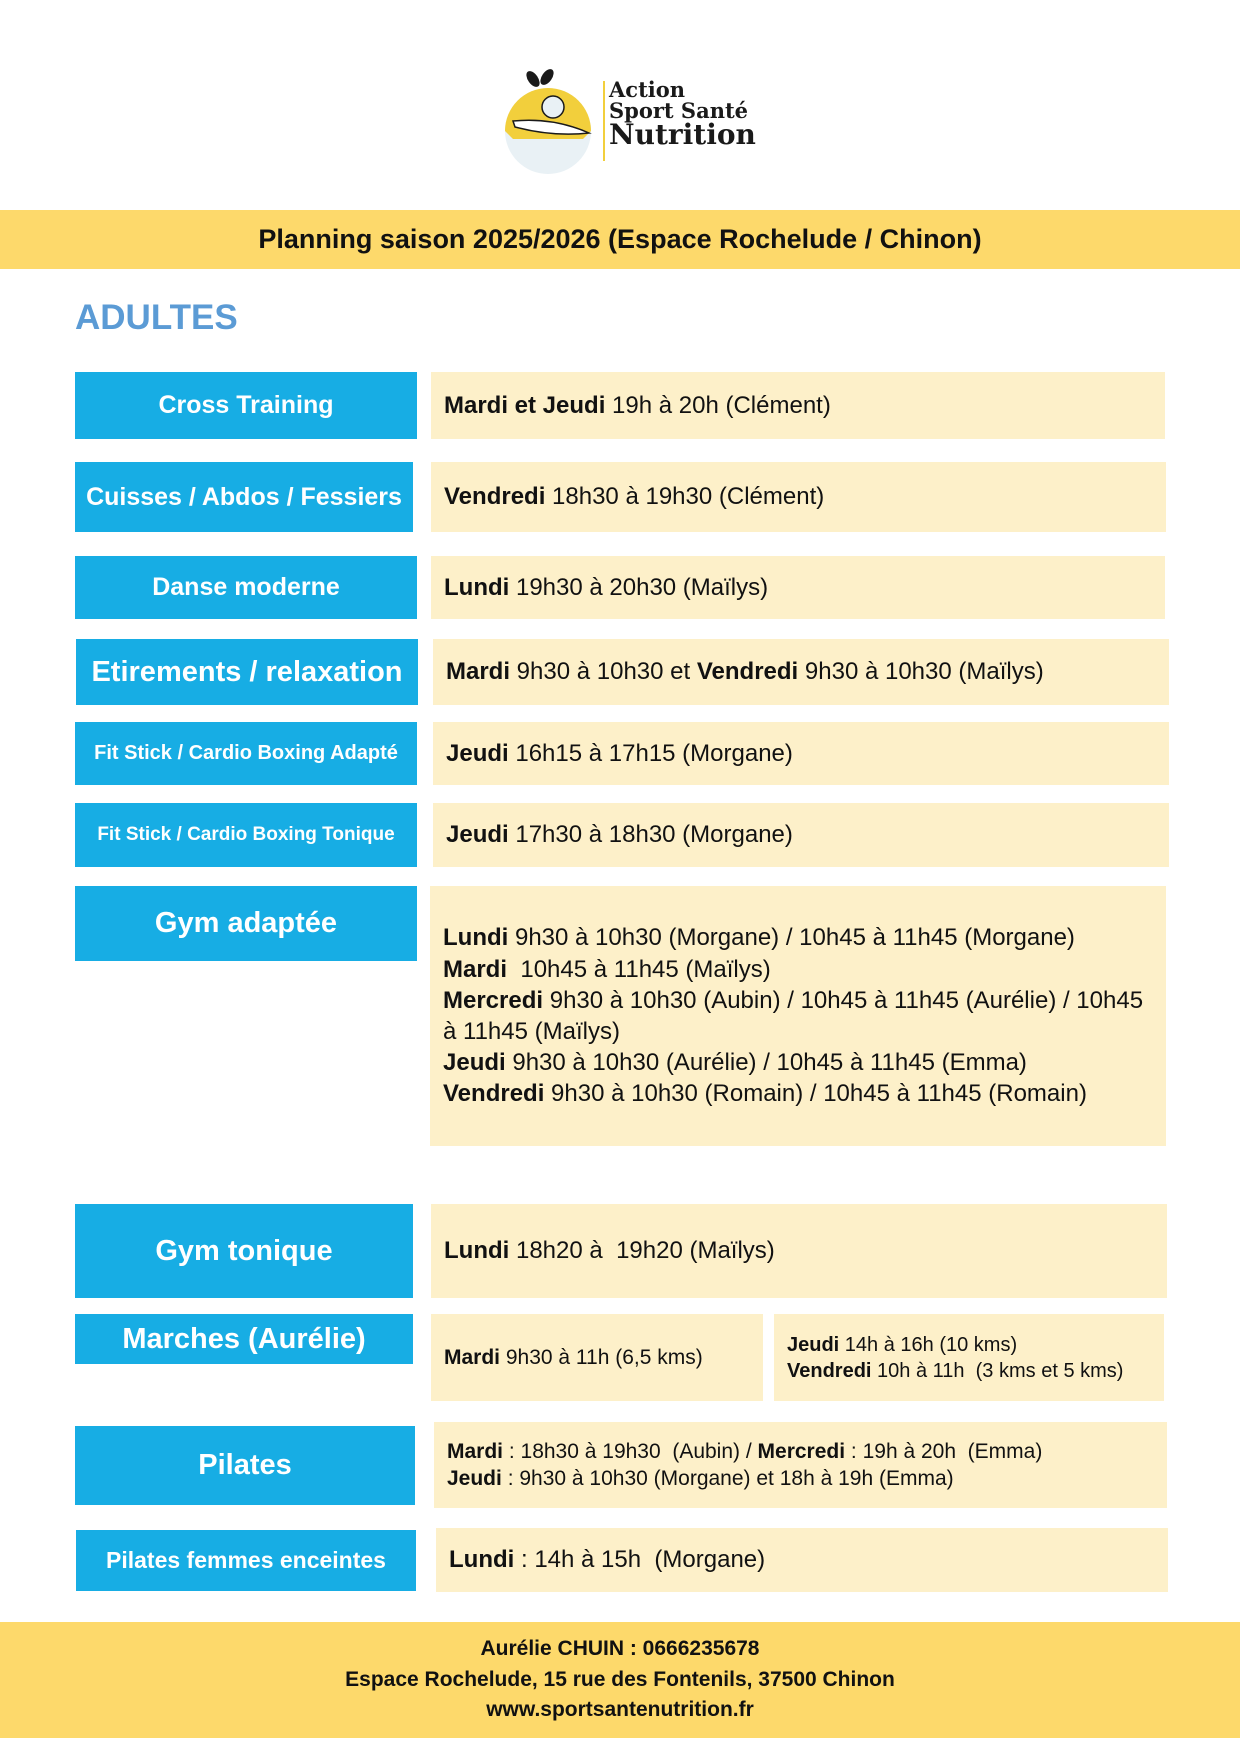 The height and width of the screenshot is (1754, 1240). I want to click on time-text: 16h15 à 17h15 (Morgane), so click(650, 753).